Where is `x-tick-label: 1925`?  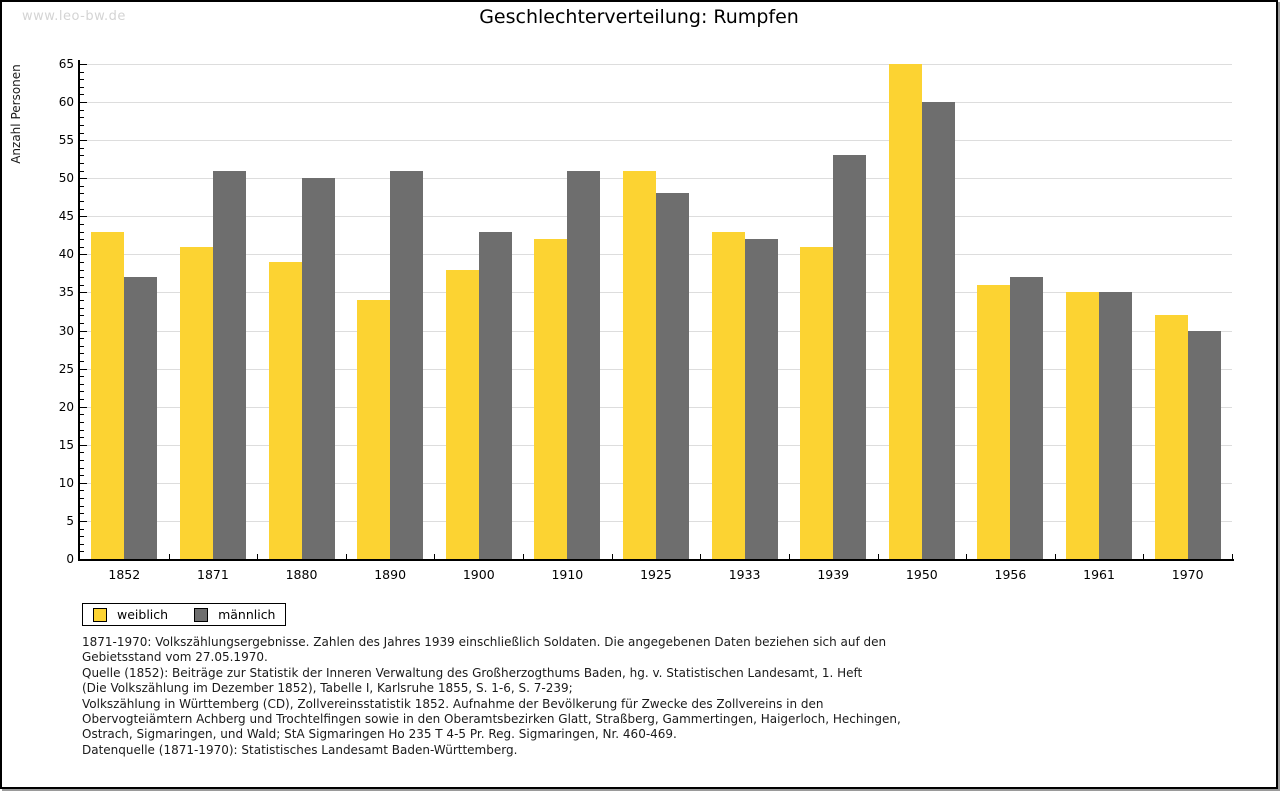 x-tick-label: 1925 is located at coordinates (656, 574).